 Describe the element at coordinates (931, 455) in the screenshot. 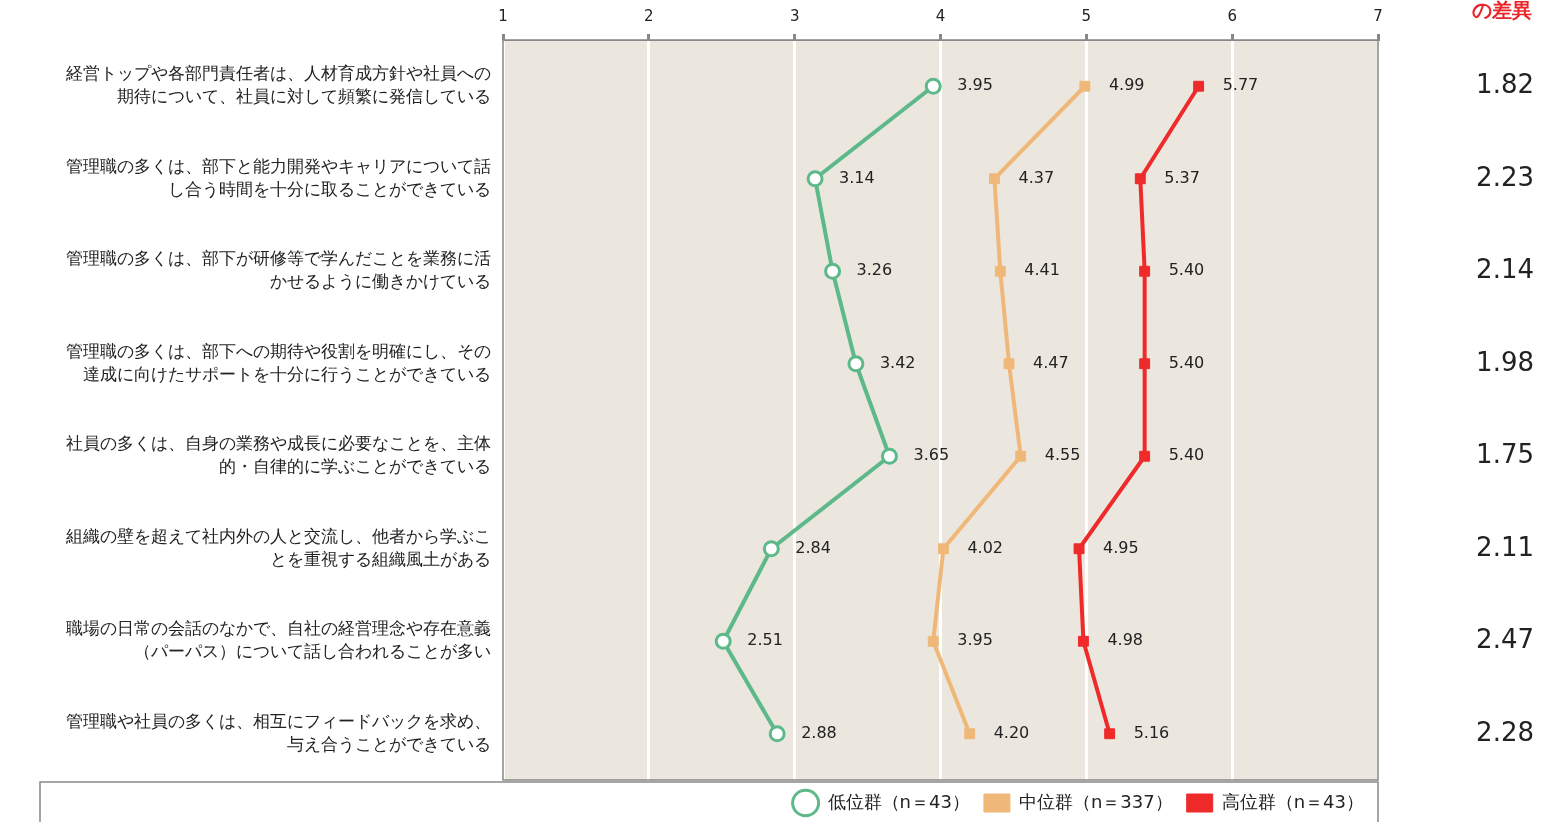

I see `data-label: 3.65` at that location.